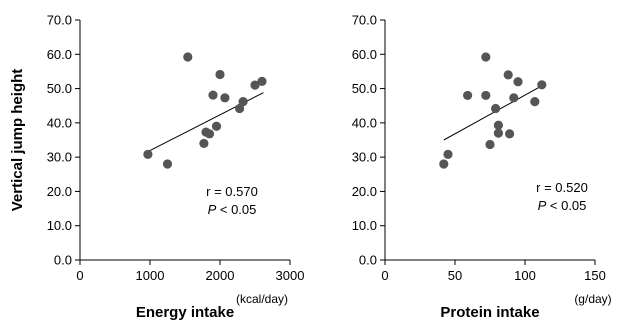 The height and width of the screenshot is (320, 621). I want to click on chart-2-y-tick-label: 50.0, so click(364, 88).